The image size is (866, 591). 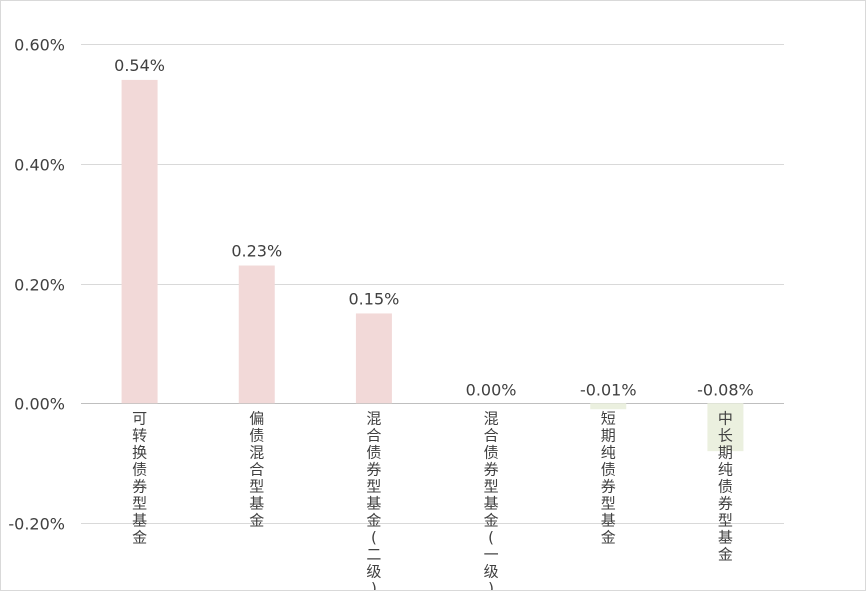 I want to click on y-tick-label: -0.20%, so click(x=36, y=524).